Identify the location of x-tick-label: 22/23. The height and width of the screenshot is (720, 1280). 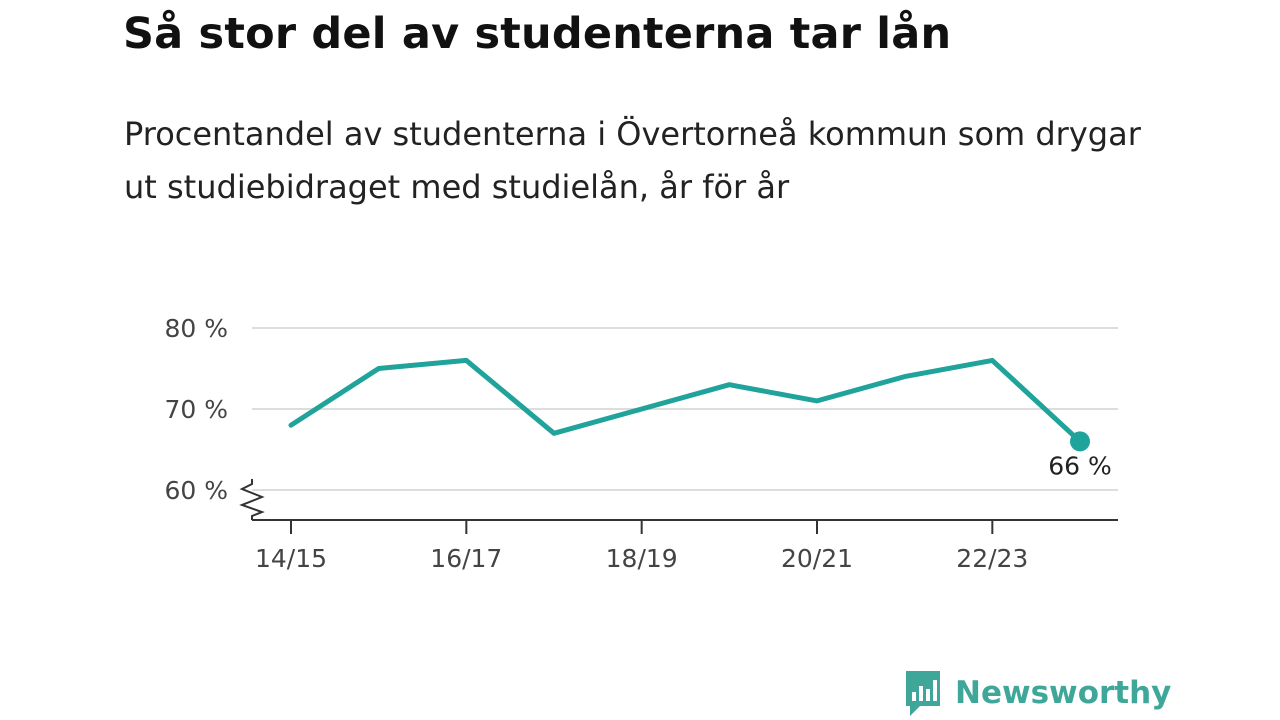
(992, 558).